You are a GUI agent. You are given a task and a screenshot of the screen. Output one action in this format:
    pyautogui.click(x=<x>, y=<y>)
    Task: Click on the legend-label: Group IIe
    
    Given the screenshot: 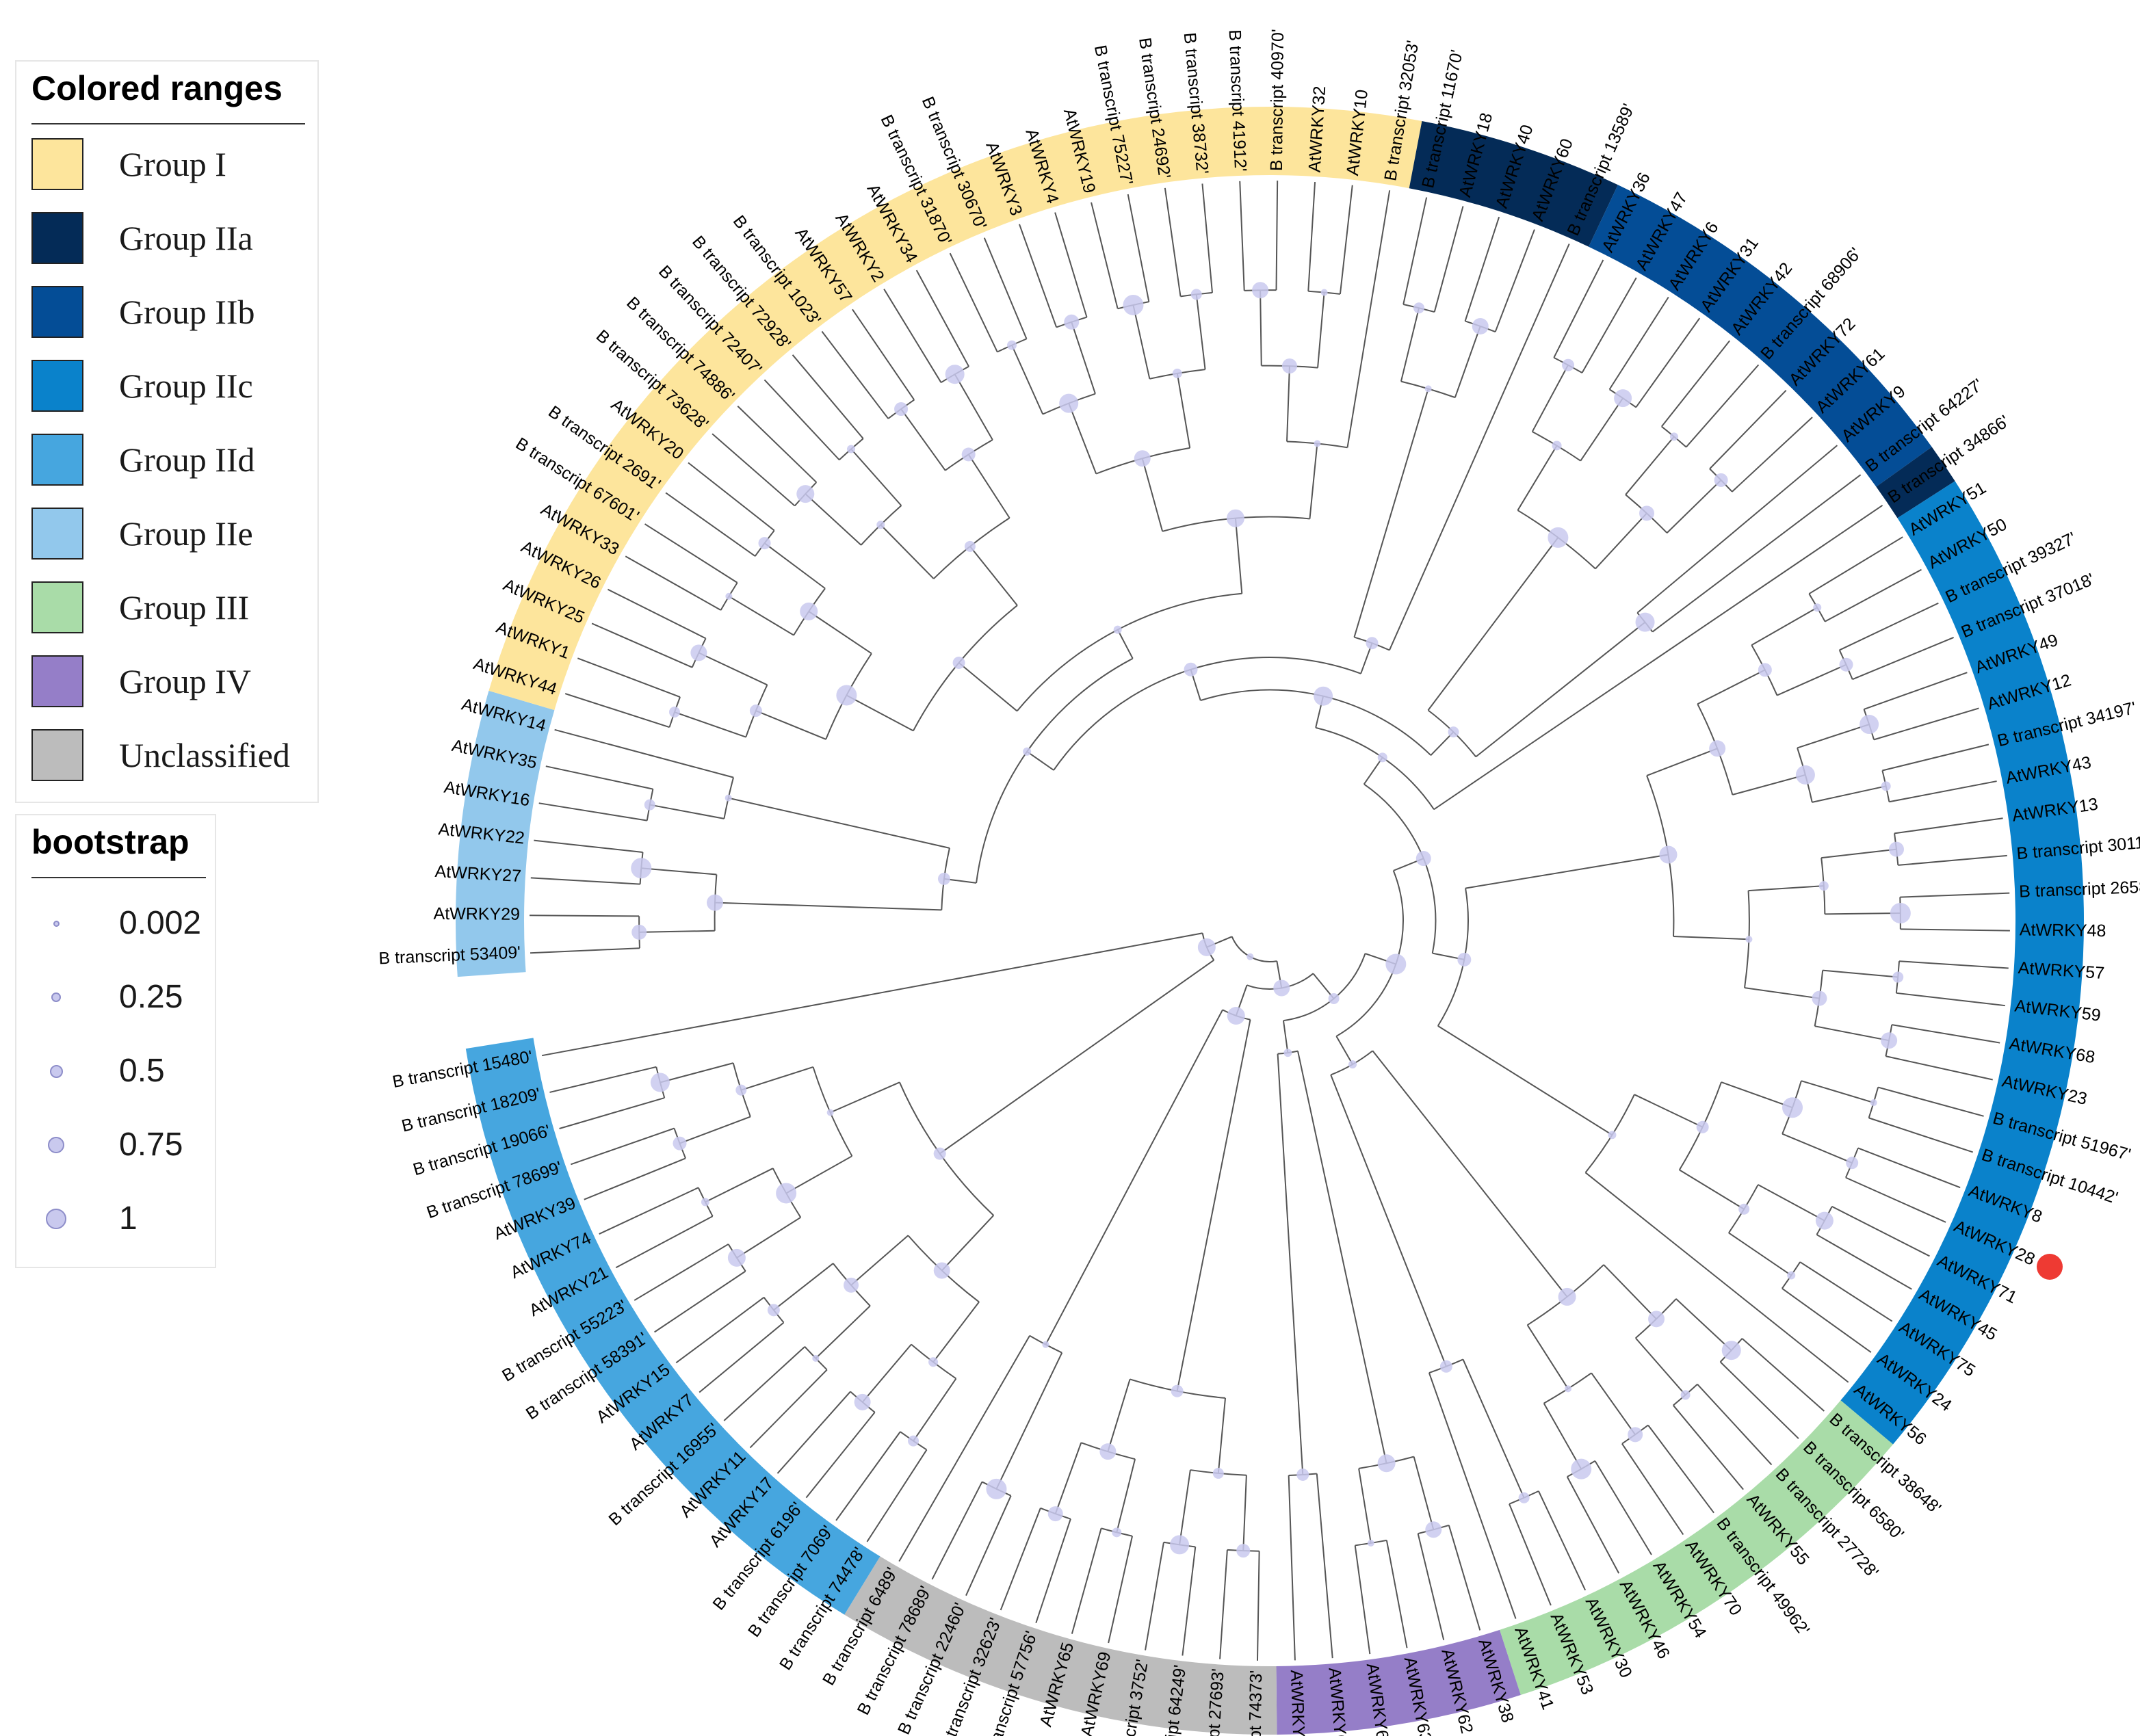 What is the action you would take?
    pyautogui.click(x=186, y=533)
    